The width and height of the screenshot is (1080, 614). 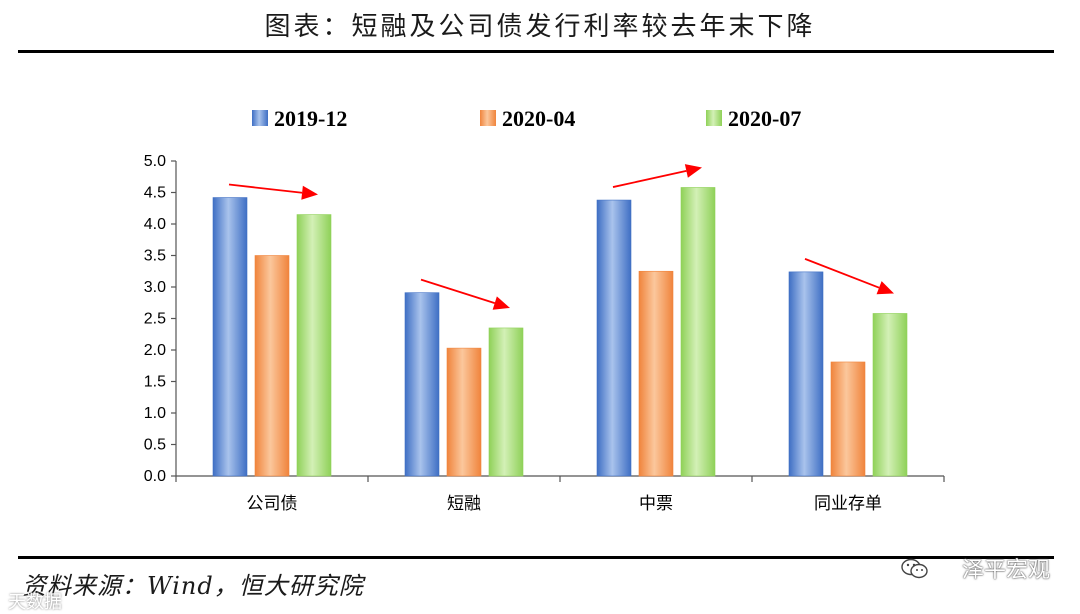 I want to click on trend-arrows, so click(x=561, y=237).